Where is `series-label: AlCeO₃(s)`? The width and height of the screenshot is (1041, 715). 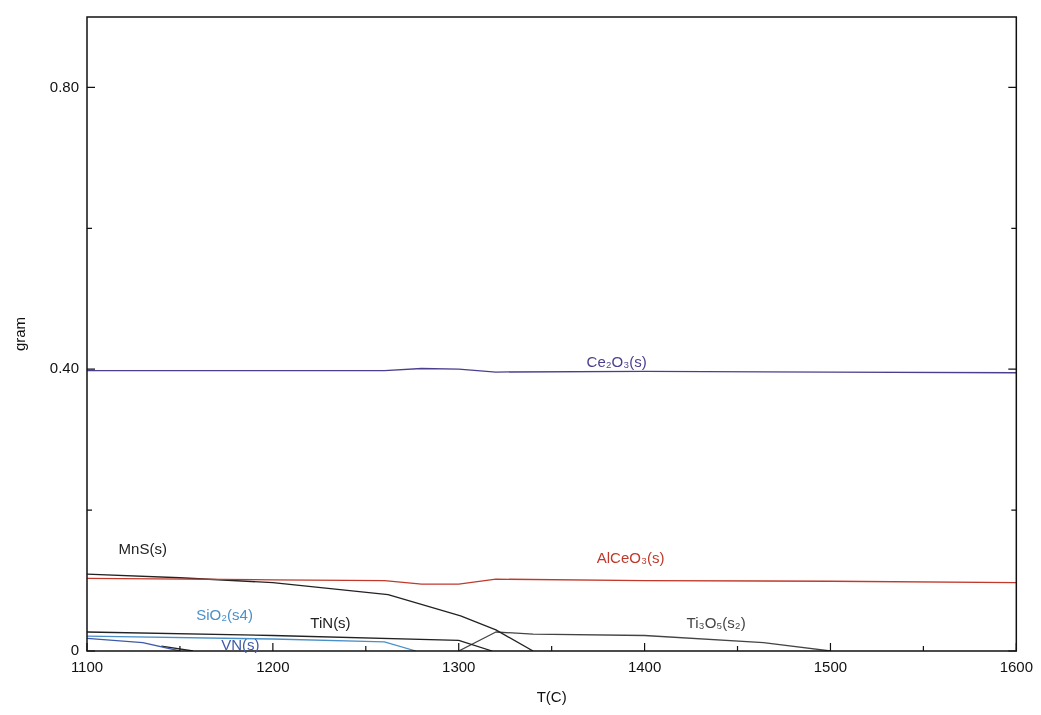
series-label: AlCeO₃(s) is located at coordinates (630, 558).